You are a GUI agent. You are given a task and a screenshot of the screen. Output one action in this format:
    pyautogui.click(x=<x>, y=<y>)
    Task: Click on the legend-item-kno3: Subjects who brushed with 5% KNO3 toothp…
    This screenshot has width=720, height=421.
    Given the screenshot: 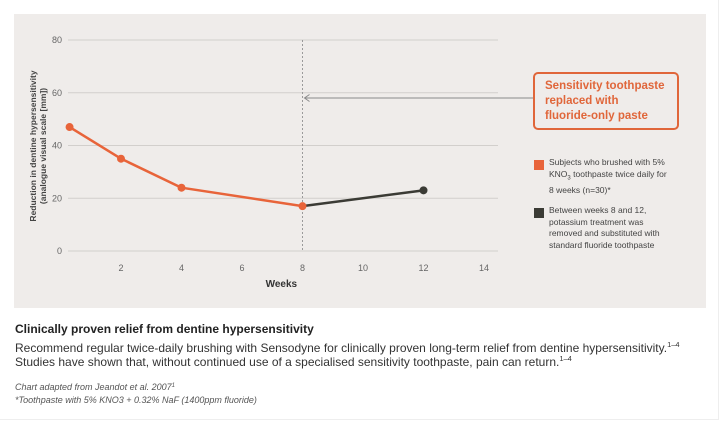 What is the action you would take?
    pyautogui.click(x=619, y=176)
    